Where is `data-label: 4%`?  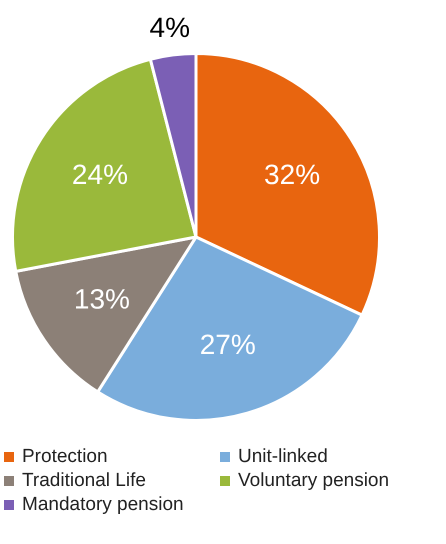 data-label: 4% is located at coordinates (170, 27).